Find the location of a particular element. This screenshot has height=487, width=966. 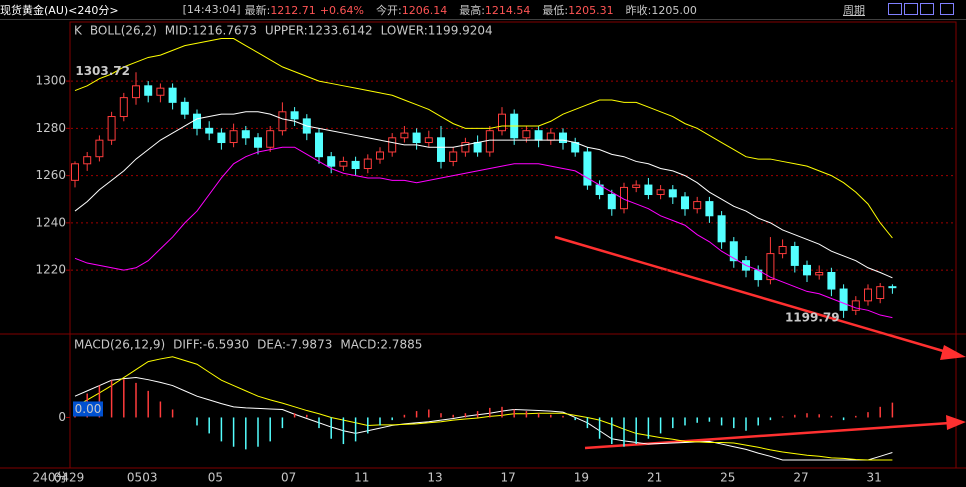

legend-entry: MID:1216.7673 is located at coordinates (211, 31).